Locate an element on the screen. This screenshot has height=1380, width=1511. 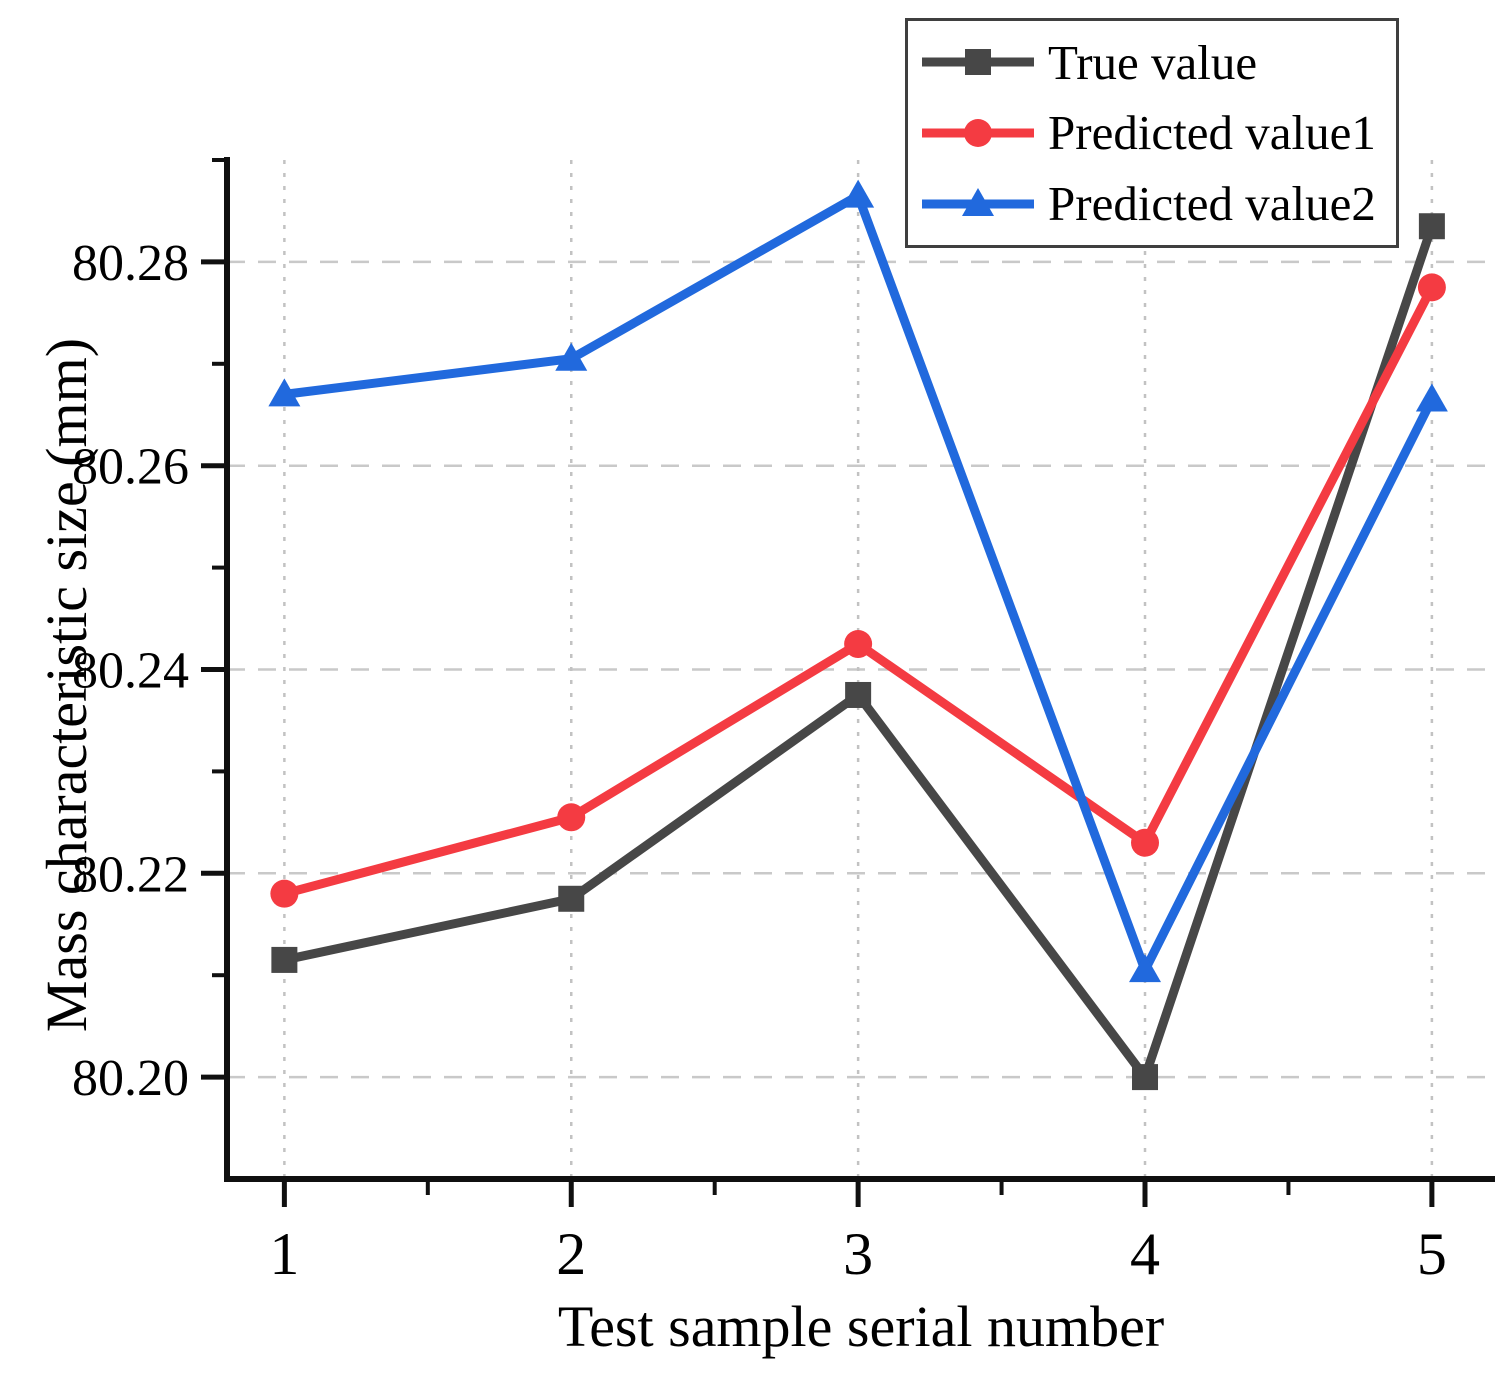
y-tick-label: 80.26 is located at coordinates (130, 467).